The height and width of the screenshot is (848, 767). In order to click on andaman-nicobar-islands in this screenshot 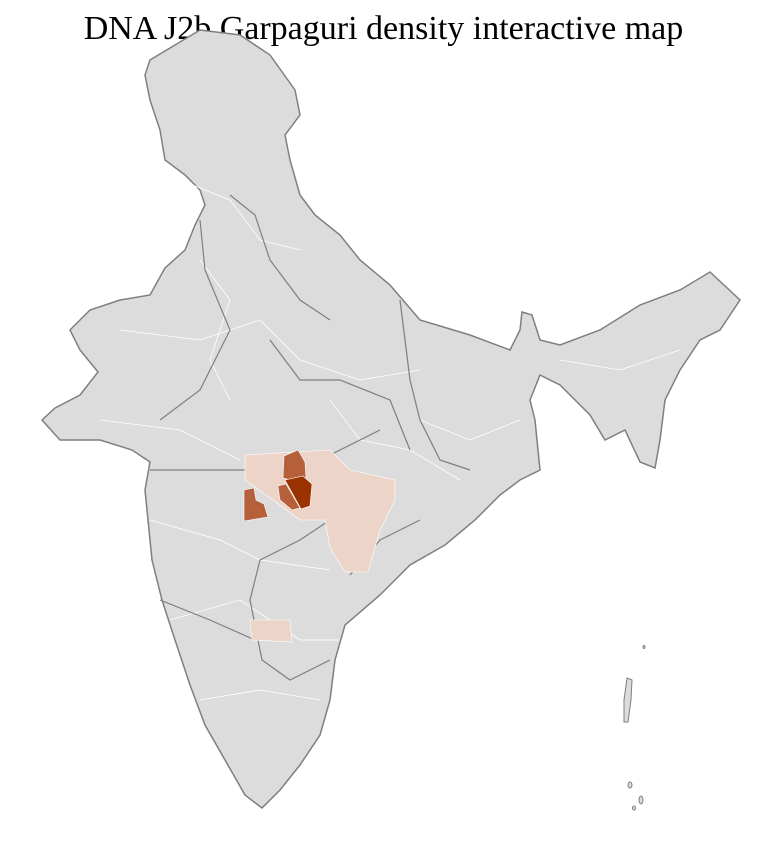, I will do `click(634, 728)`.